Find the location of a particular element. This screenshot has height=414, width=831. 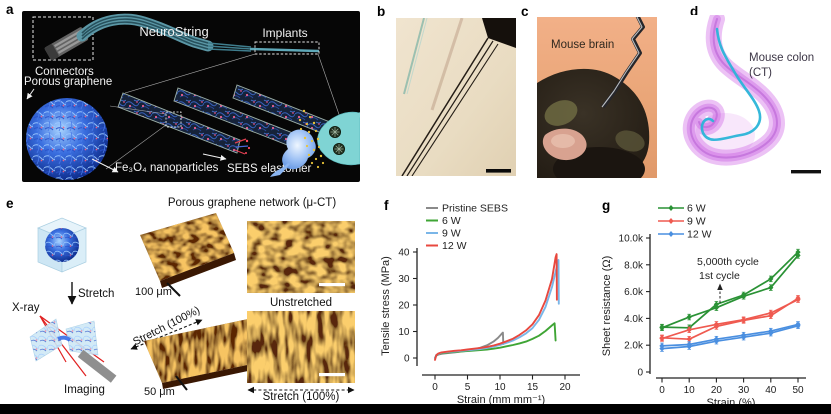

micro-ct-blocks: 100 μm Stretch (100%) 50 μm is located at coordinates (198, 305).